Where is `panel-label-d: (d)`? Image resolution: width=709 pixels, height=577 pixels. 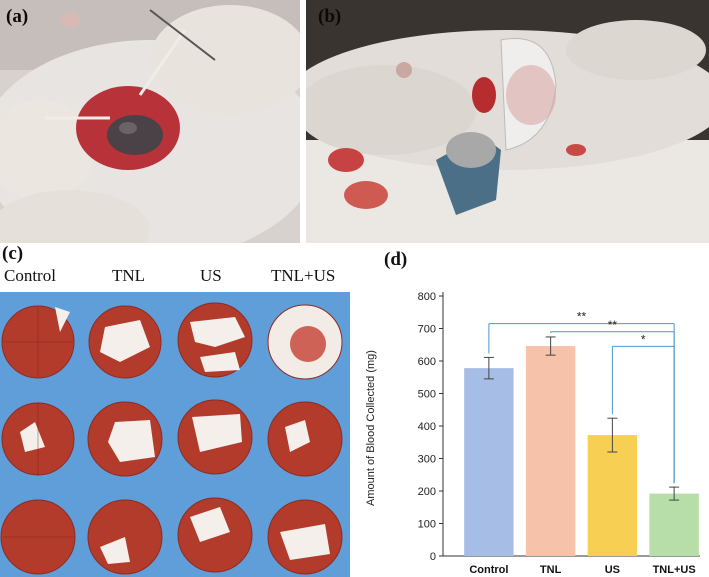 panel-label-d: (d) is located at coordinates (396, 259).